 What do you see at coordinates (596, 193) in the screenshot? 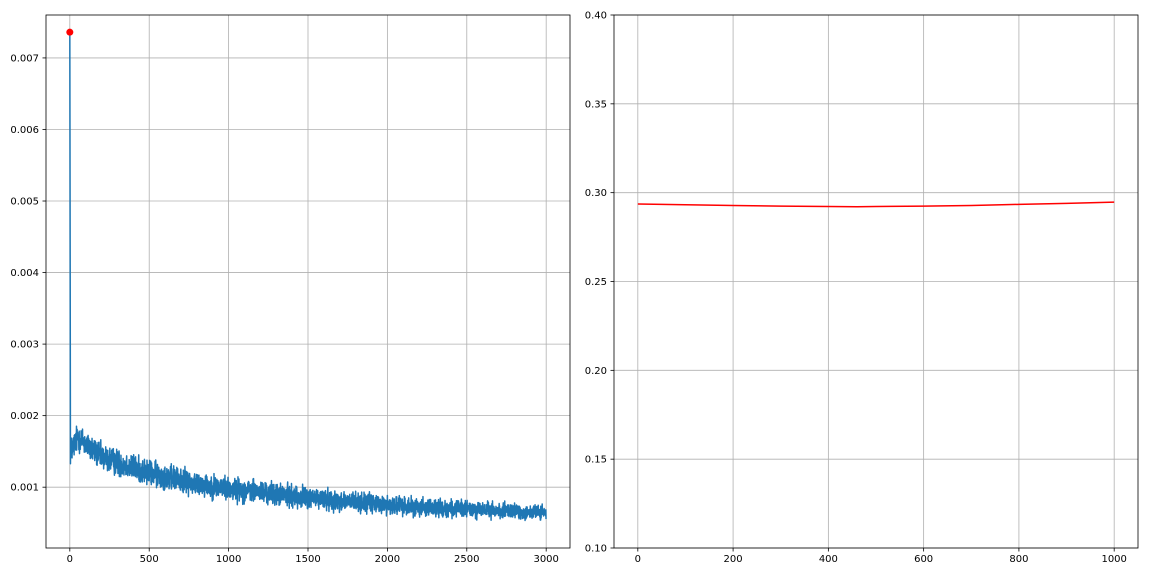
I see `y-tick-label: 0.30` at bounding box center [596, 193].